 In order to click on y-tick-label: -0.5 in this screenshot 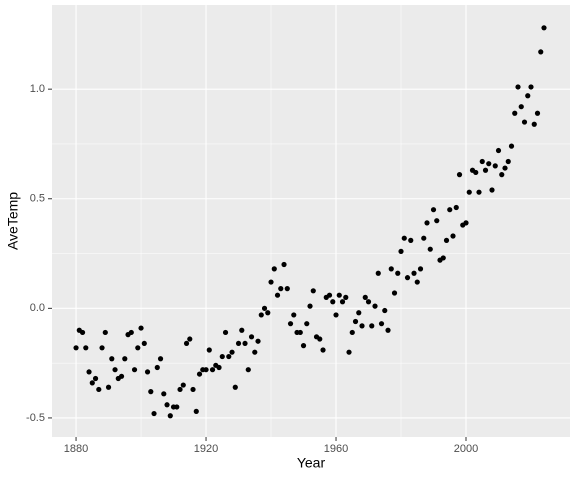, I will do `click(35, 418)`.